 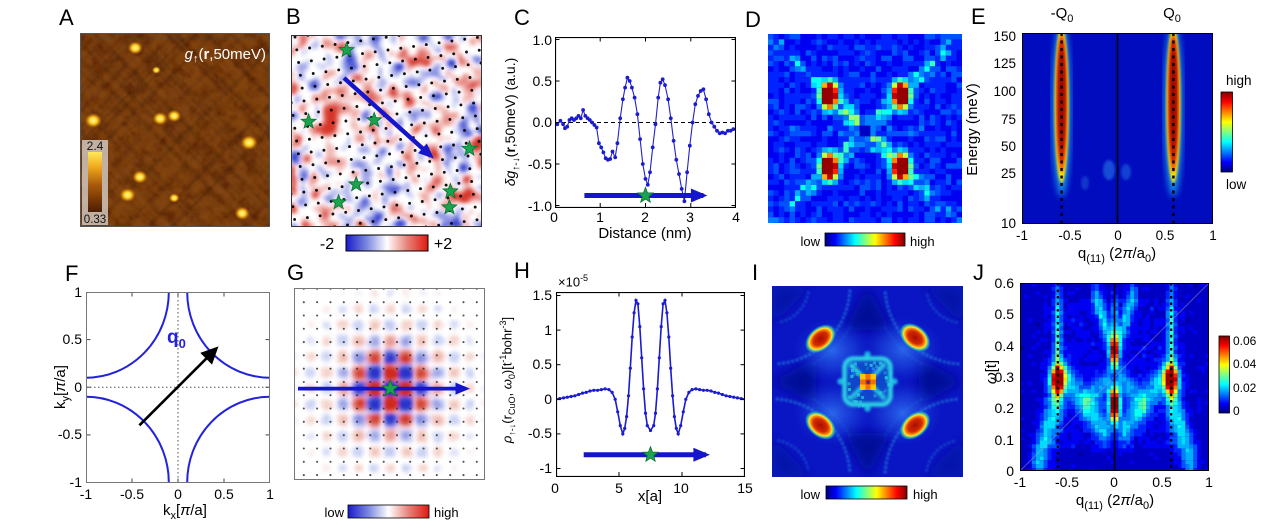 I want to click on svg-text: 0.06, so click(x=1245, y=341).